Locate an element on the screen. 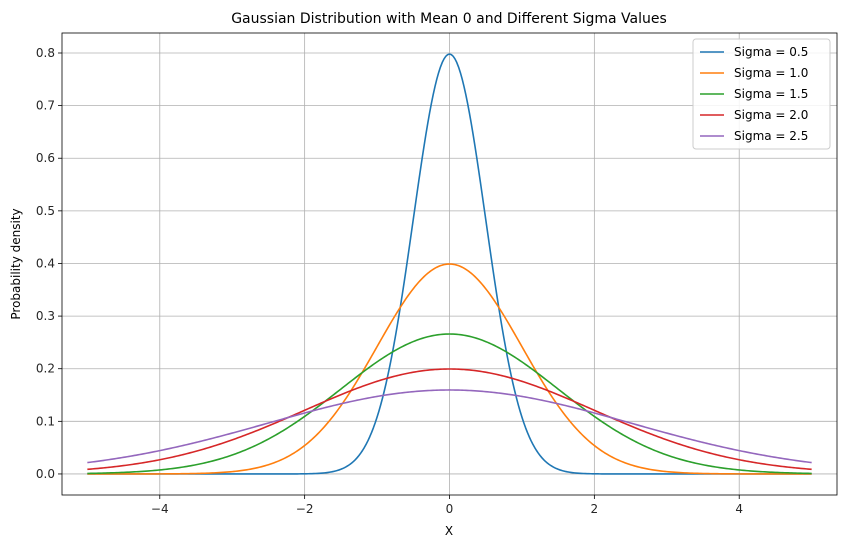 The height and width of the screenshot is (547, 846). x-tick-label: 0 is located at coordinates (450, 509).